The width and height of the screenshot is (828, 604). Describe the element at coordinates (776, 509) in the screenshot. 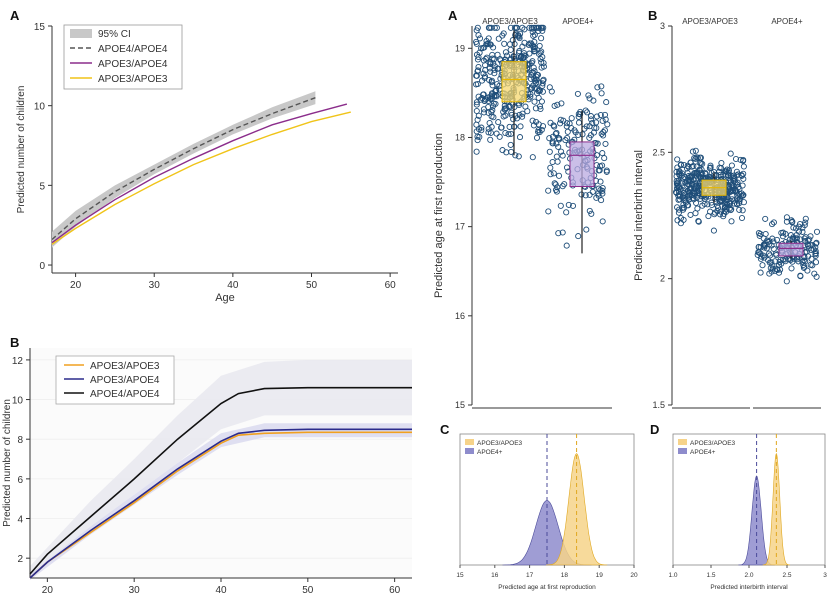

I see `density-area` at that location.